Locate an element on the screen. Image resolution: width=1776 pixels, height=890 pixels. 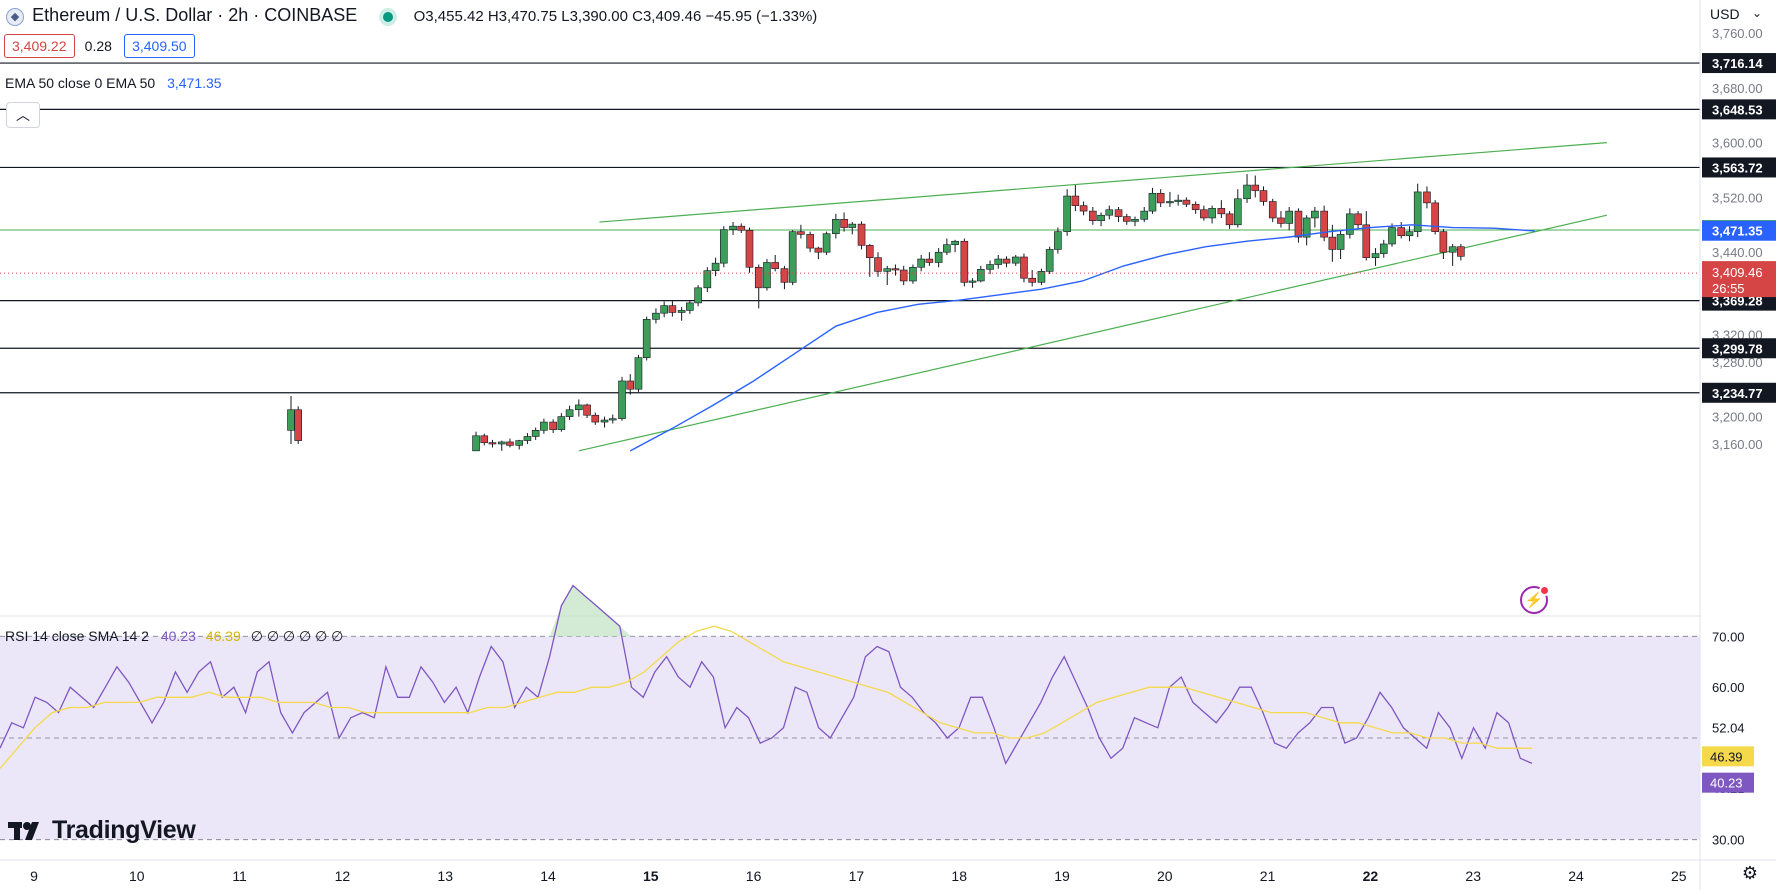
rsi-tick-label: 52.04 is located at coordinates (1728, 728).